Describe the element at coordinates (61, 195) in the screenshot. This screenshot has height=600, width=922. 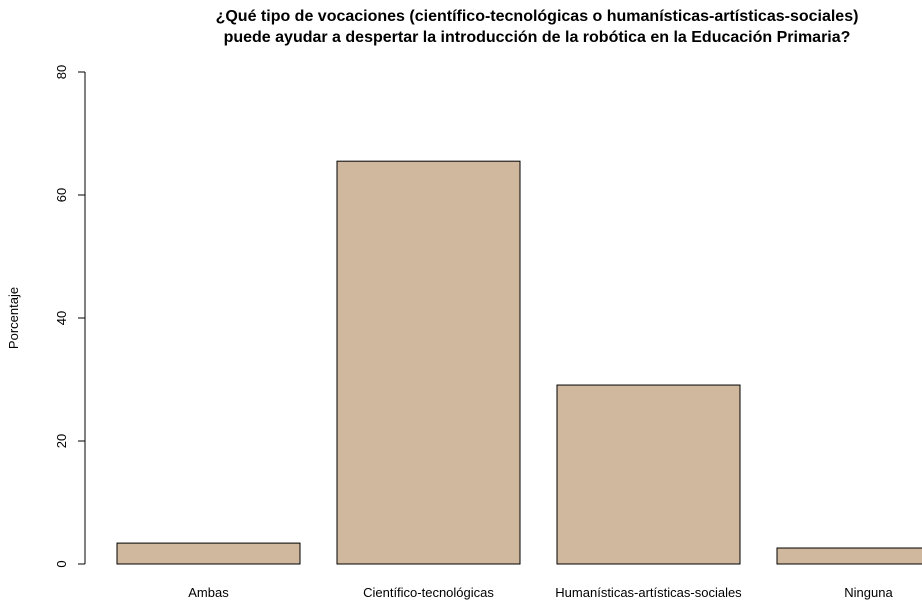
I see `y-tick-label: 60` at that location.